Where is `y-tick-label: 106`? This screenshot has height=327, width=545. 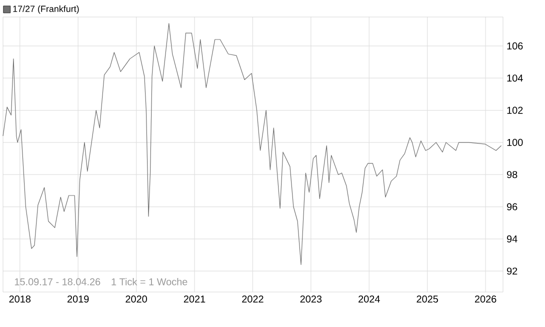 y-tick-label: 106 is located at coordinates (515, 46).